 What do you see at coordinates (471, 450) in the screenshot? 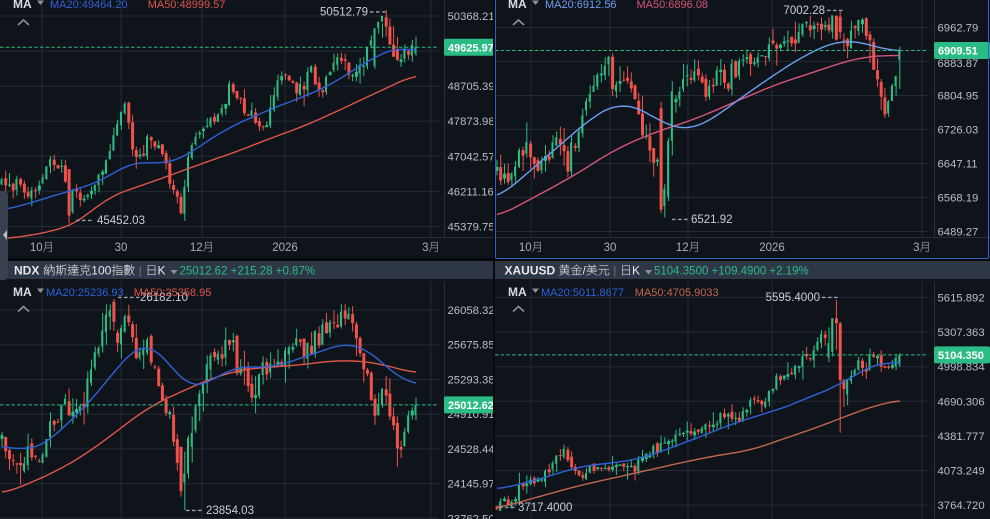
I see `svg-text: 24528.44` at bounding box center [471, 450].